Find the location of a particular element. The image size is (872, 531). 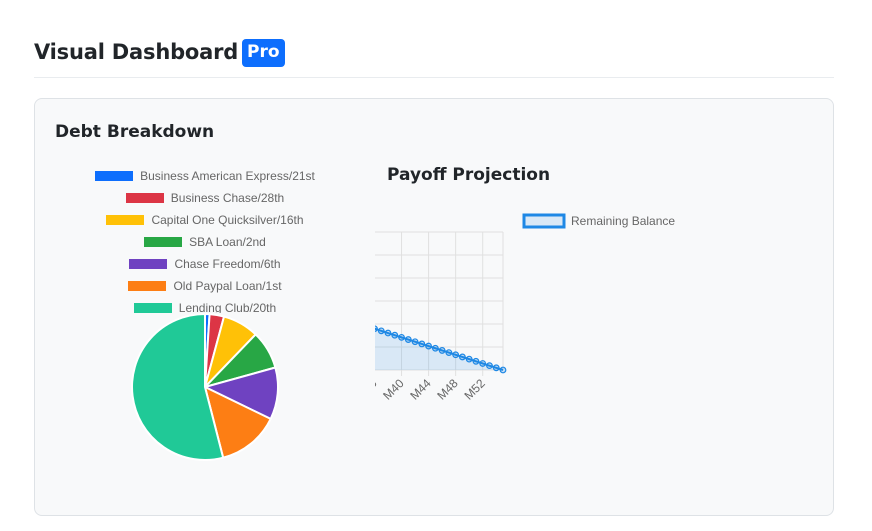

balance-line is located at coordinates (439, 349).